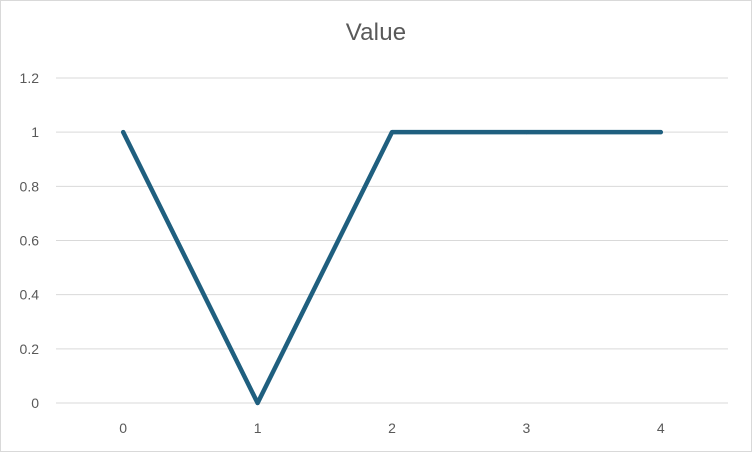  I want to click on x-tick-label: 0, so click(123, 428).